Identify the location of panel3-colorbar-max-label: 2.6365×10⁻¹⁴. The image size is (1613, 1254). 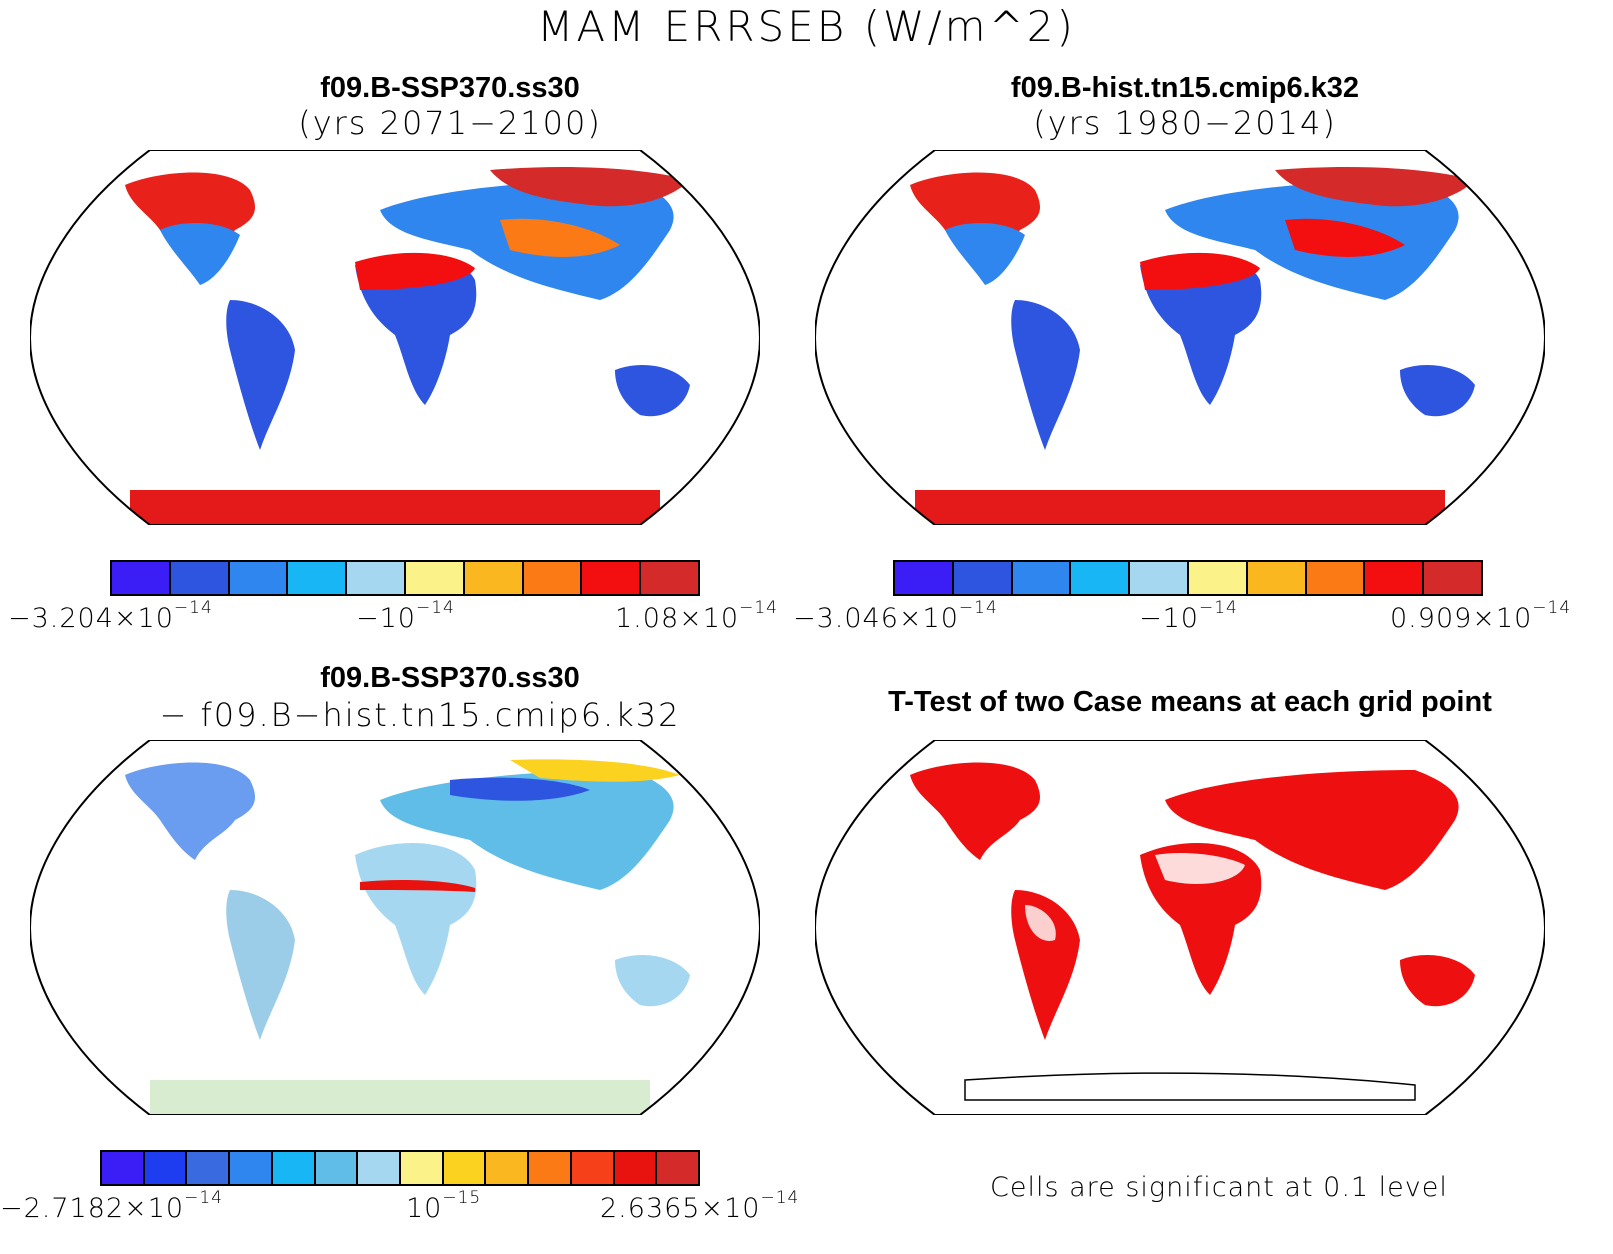
(700, 1206).